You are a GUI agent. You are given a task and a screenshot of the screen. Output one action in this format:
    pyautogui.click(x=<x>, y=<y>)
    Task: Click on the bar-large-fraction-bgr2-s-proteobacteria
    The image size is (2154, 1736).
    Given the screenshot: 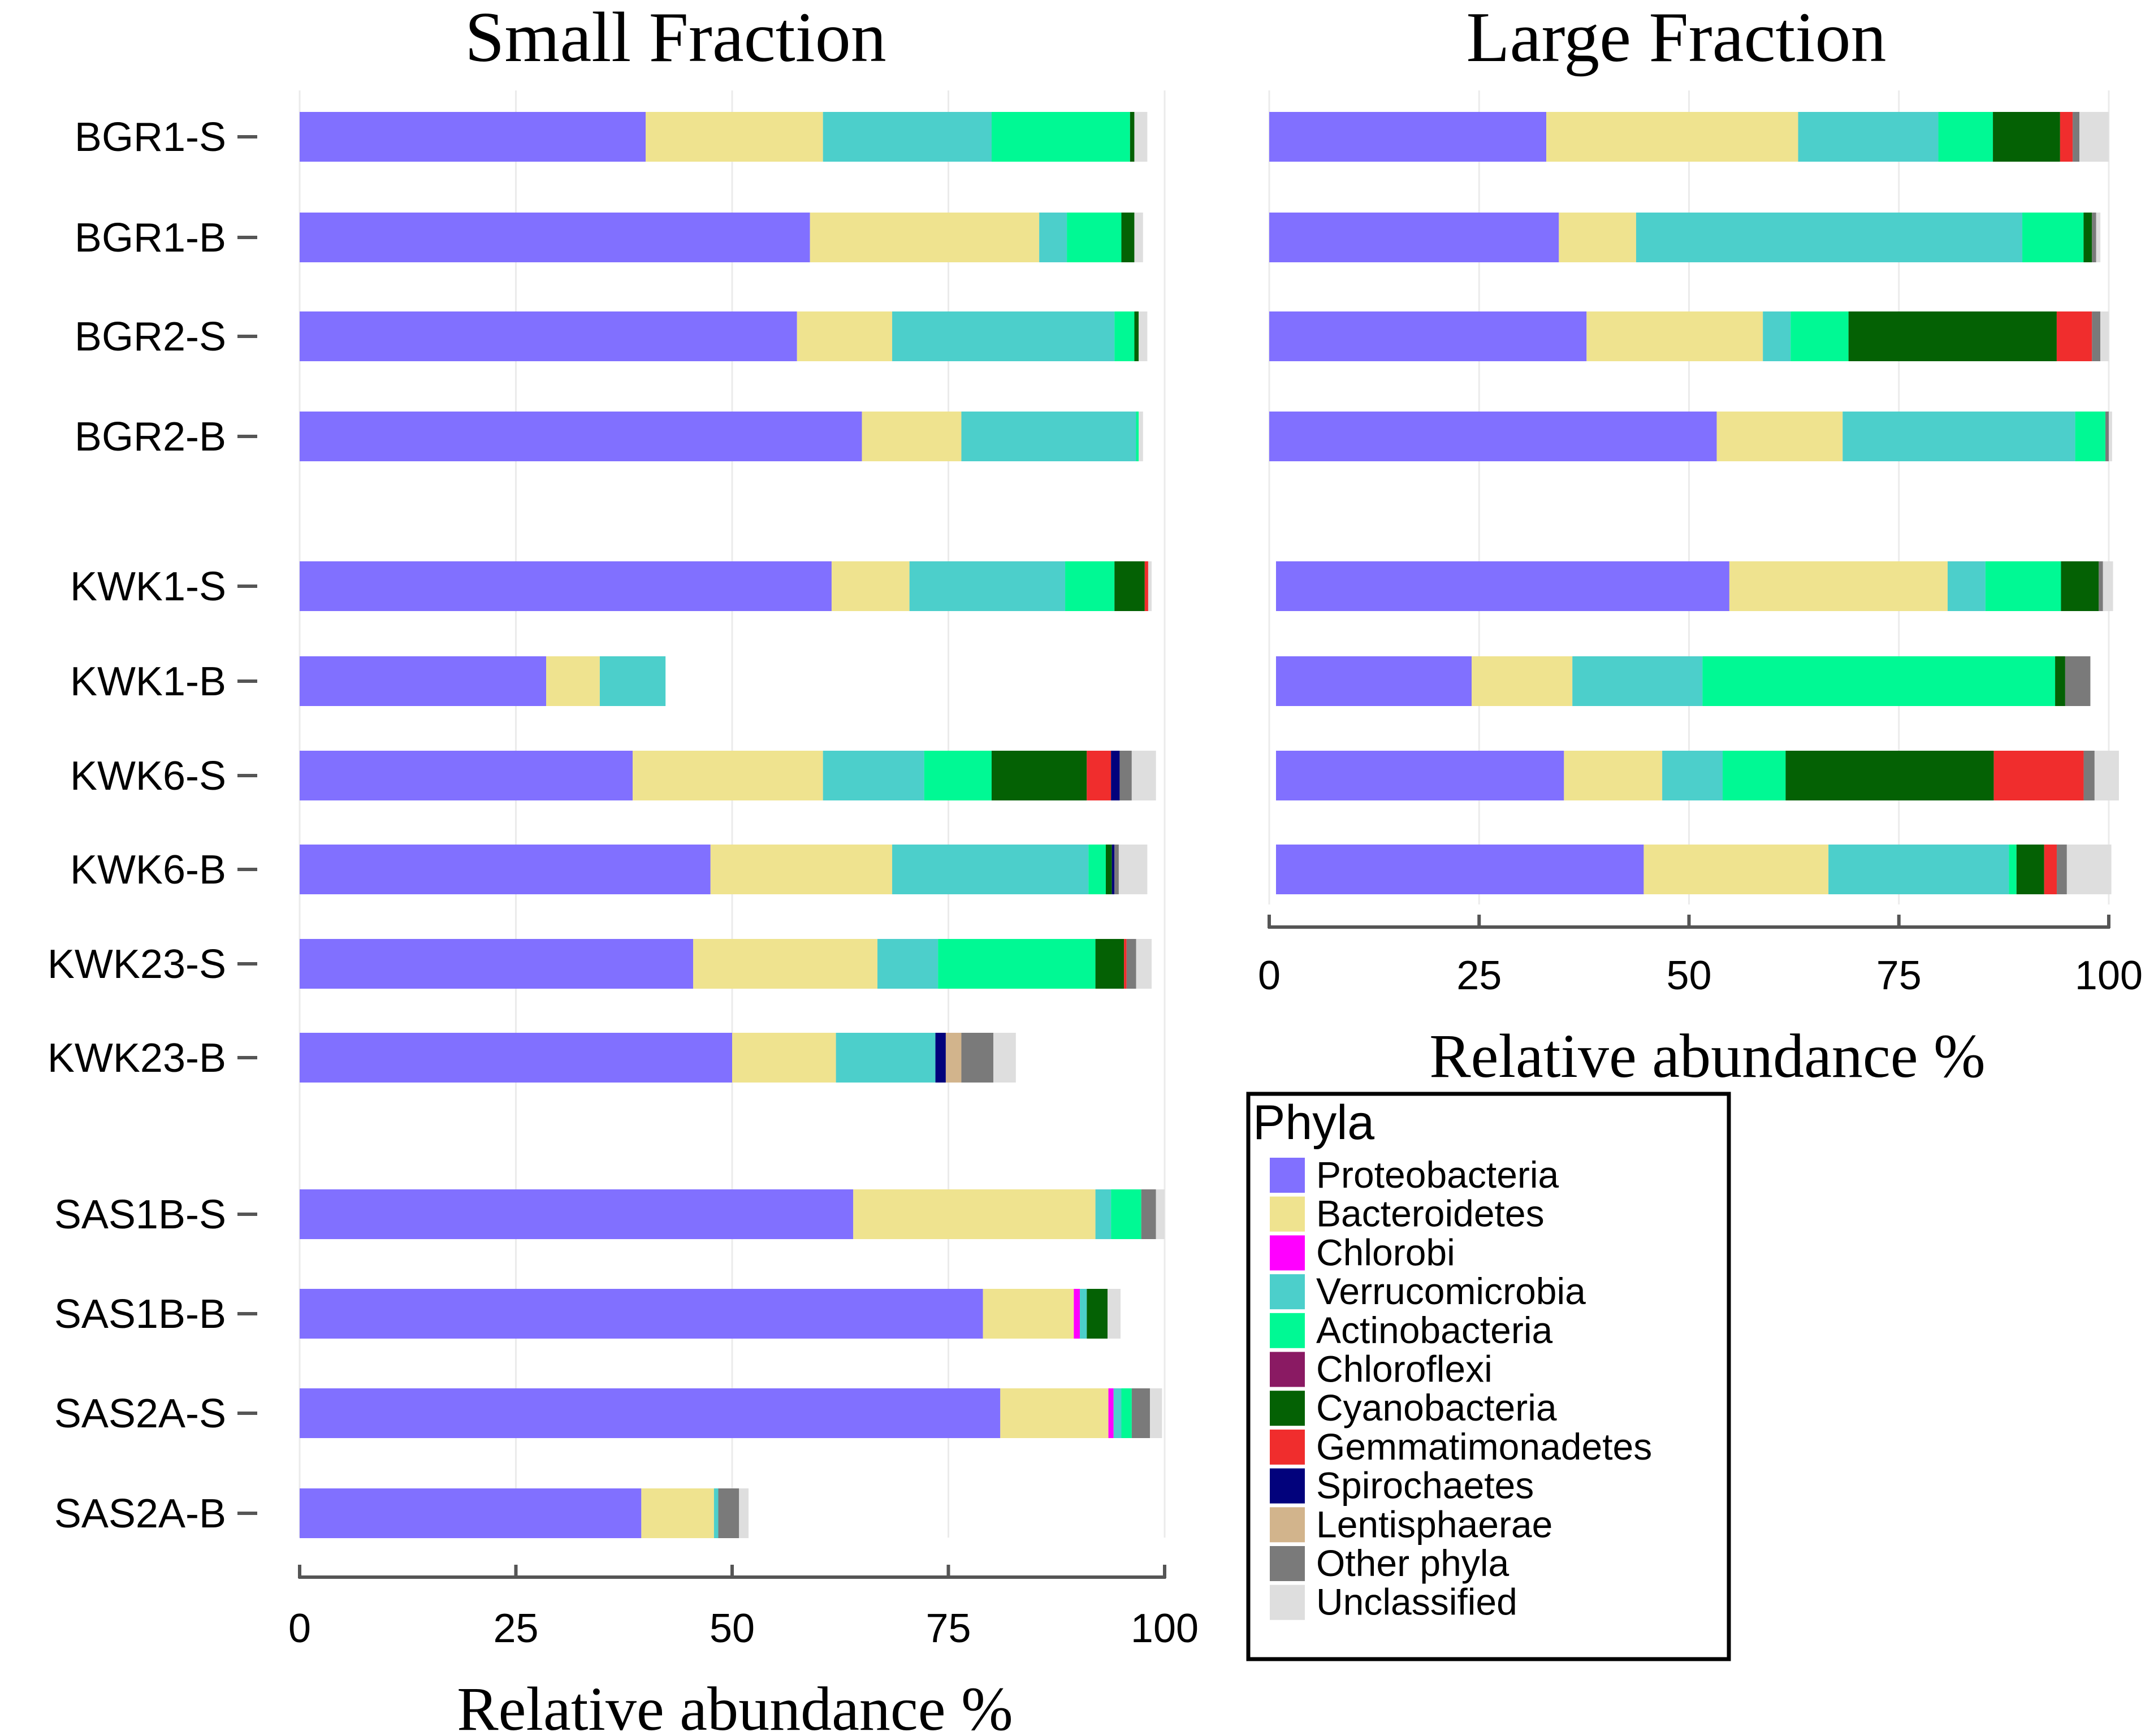 What is the action you would take?
    pyautogui.click(x=1428, y=336)
    